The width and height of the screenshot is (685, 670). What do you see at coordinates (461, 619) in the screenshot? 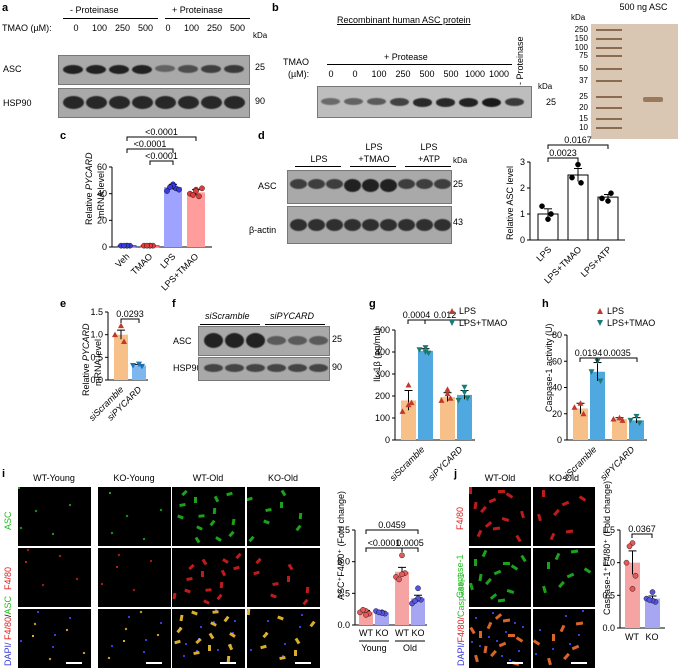
I see `panel-j-row-merge: DAPI/F4/80/Caspase-1` at bounding box center [461, 619].